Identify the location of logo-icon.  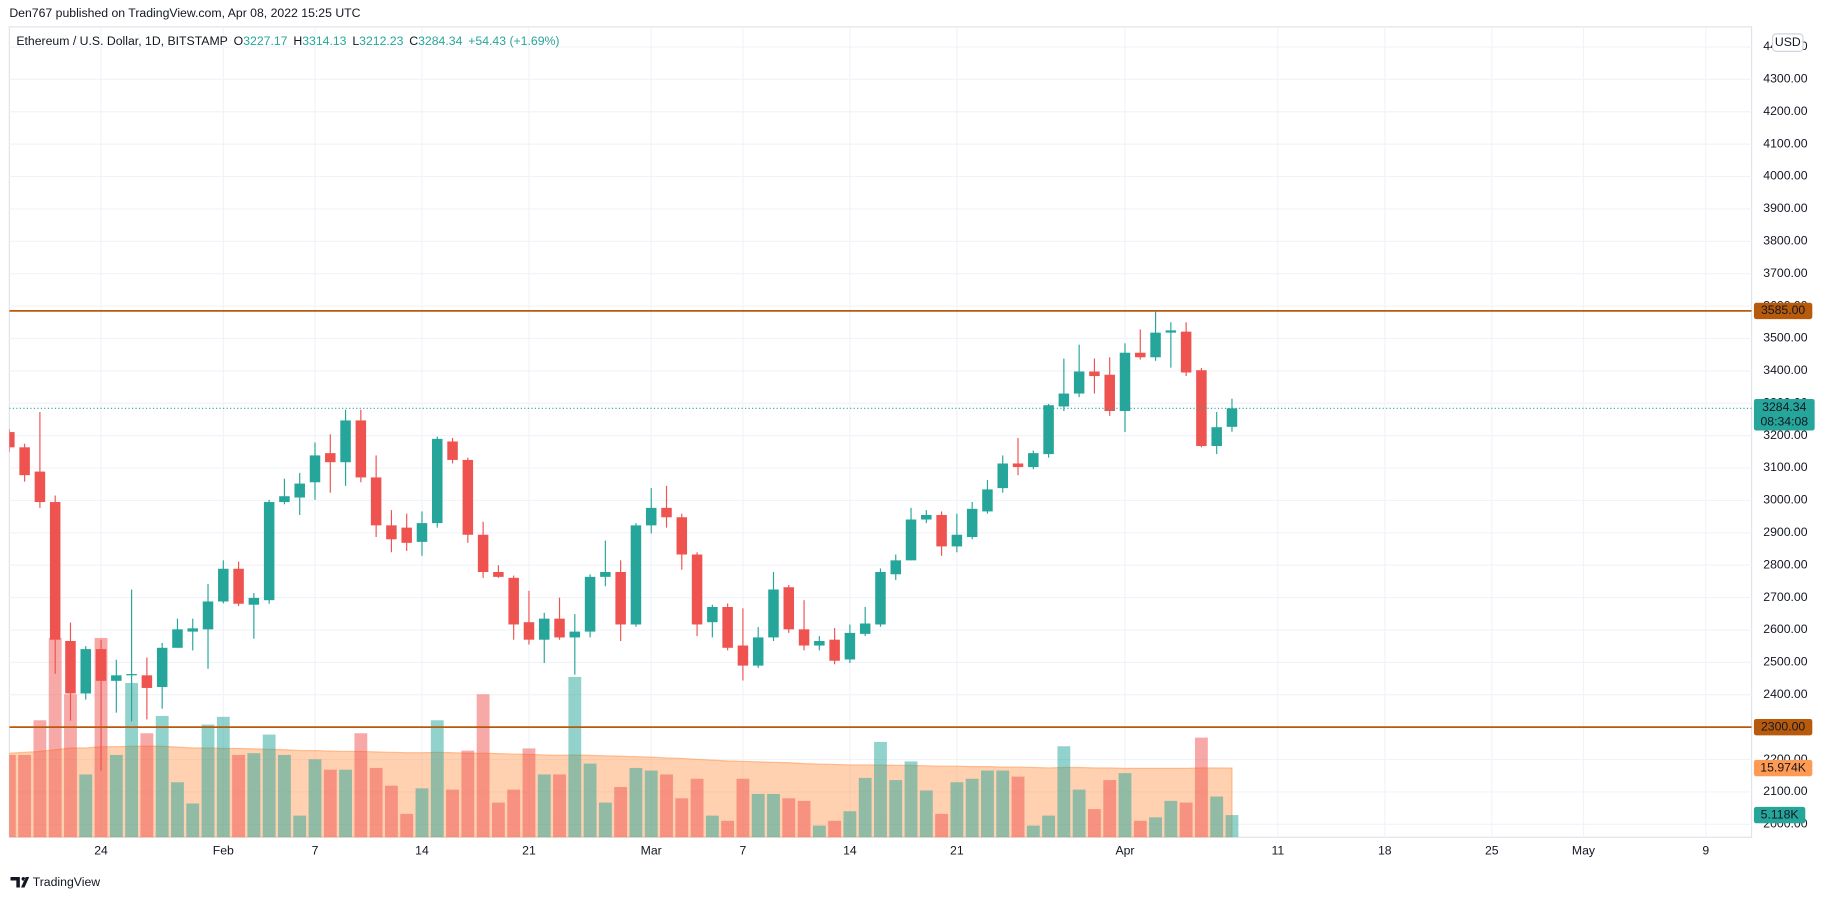
(20, 882).